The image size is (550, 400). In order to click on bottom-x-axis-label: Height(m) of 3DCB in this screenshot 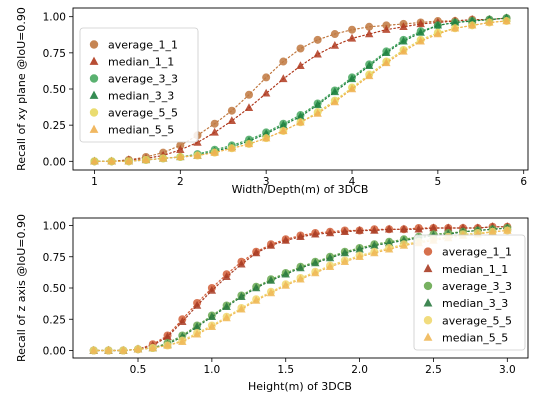, I will do `click(300, 386)`.